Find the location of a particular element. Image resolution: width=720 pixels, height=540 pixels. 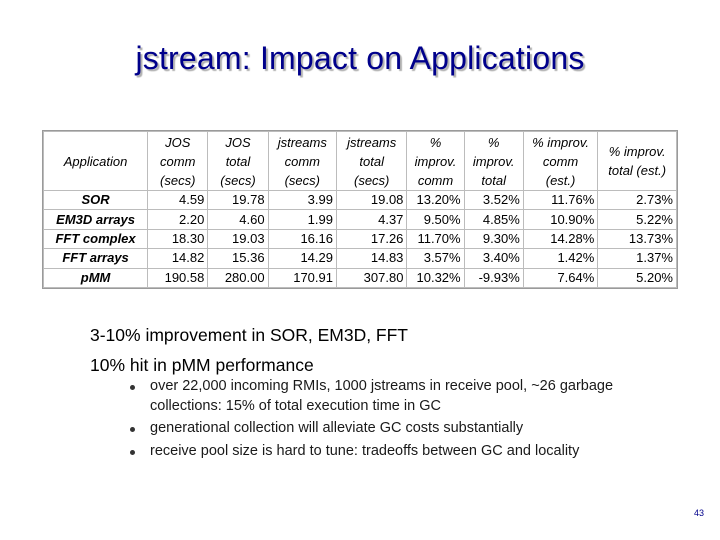

value-cell: 4.85% is located at coordinates (493, 219).